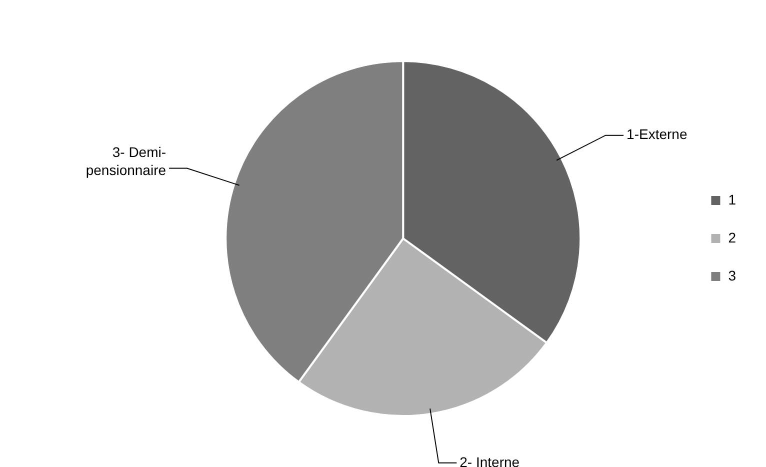  I want to click on text: 3- Demi-pensionnaire, so click(126, 161).